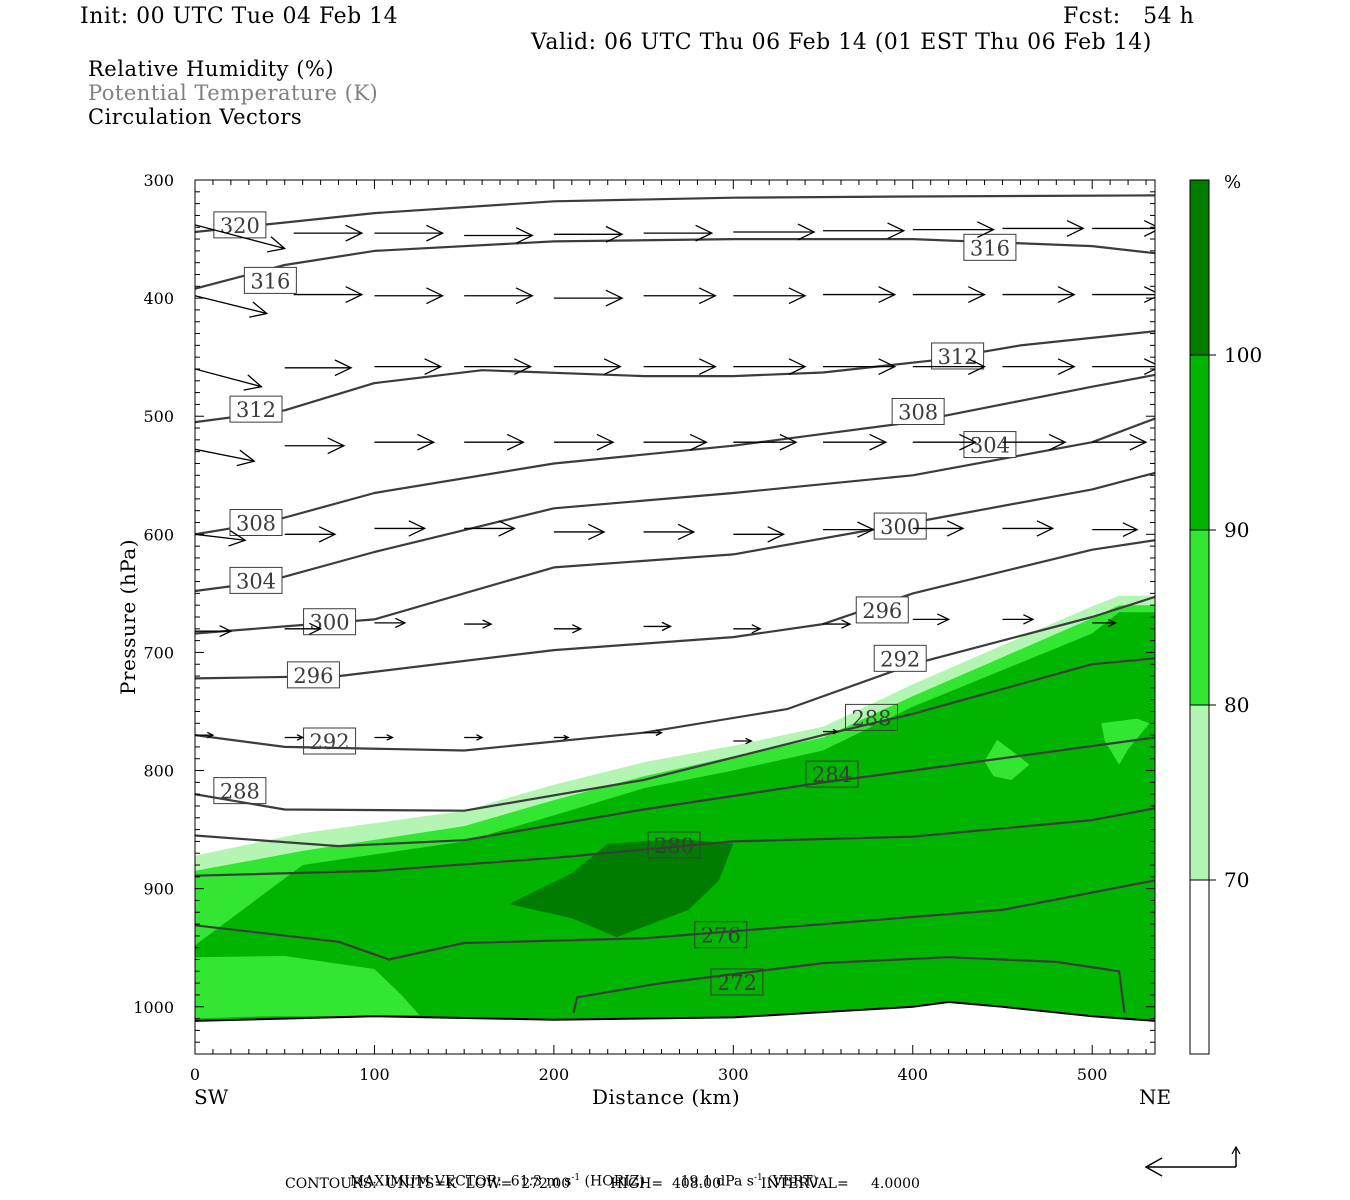  I want to click on init-time: Init: 00 UTC Tue 04 Feb 14, so click(239, 16).